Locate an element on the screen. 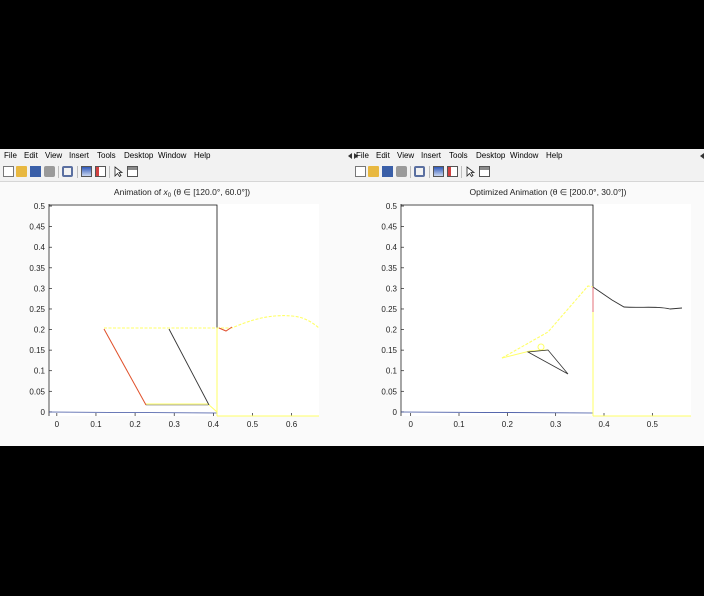 The image size is (704, 596). y-tick-label: 0 is located at coordinates (43, 412).